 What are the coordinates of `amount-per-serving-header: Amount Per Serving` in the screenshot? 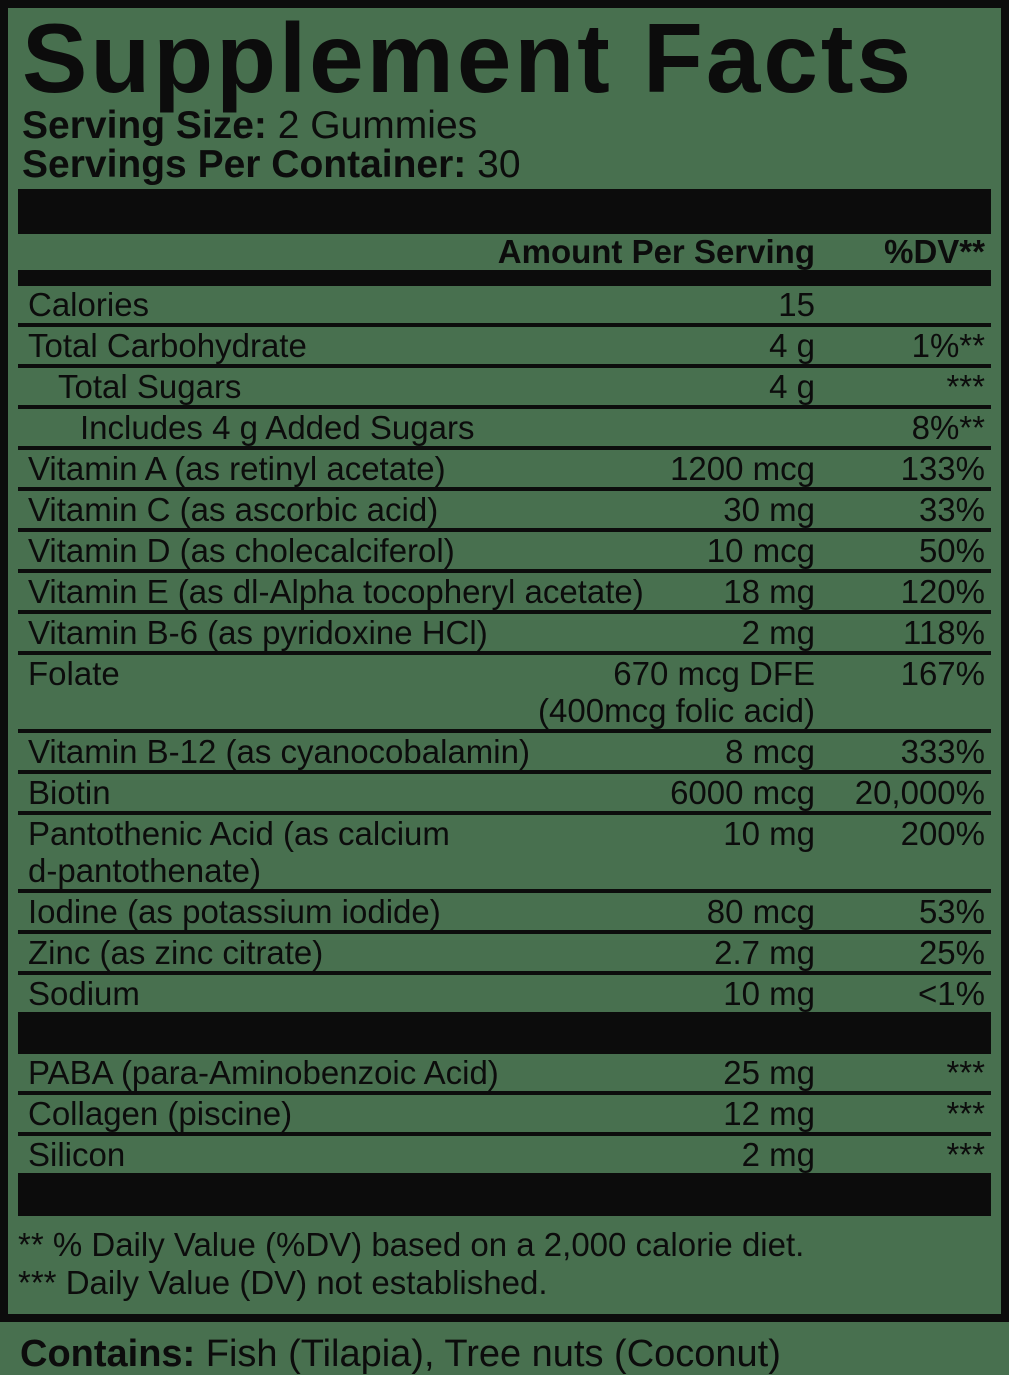 It's located at (656, 251).